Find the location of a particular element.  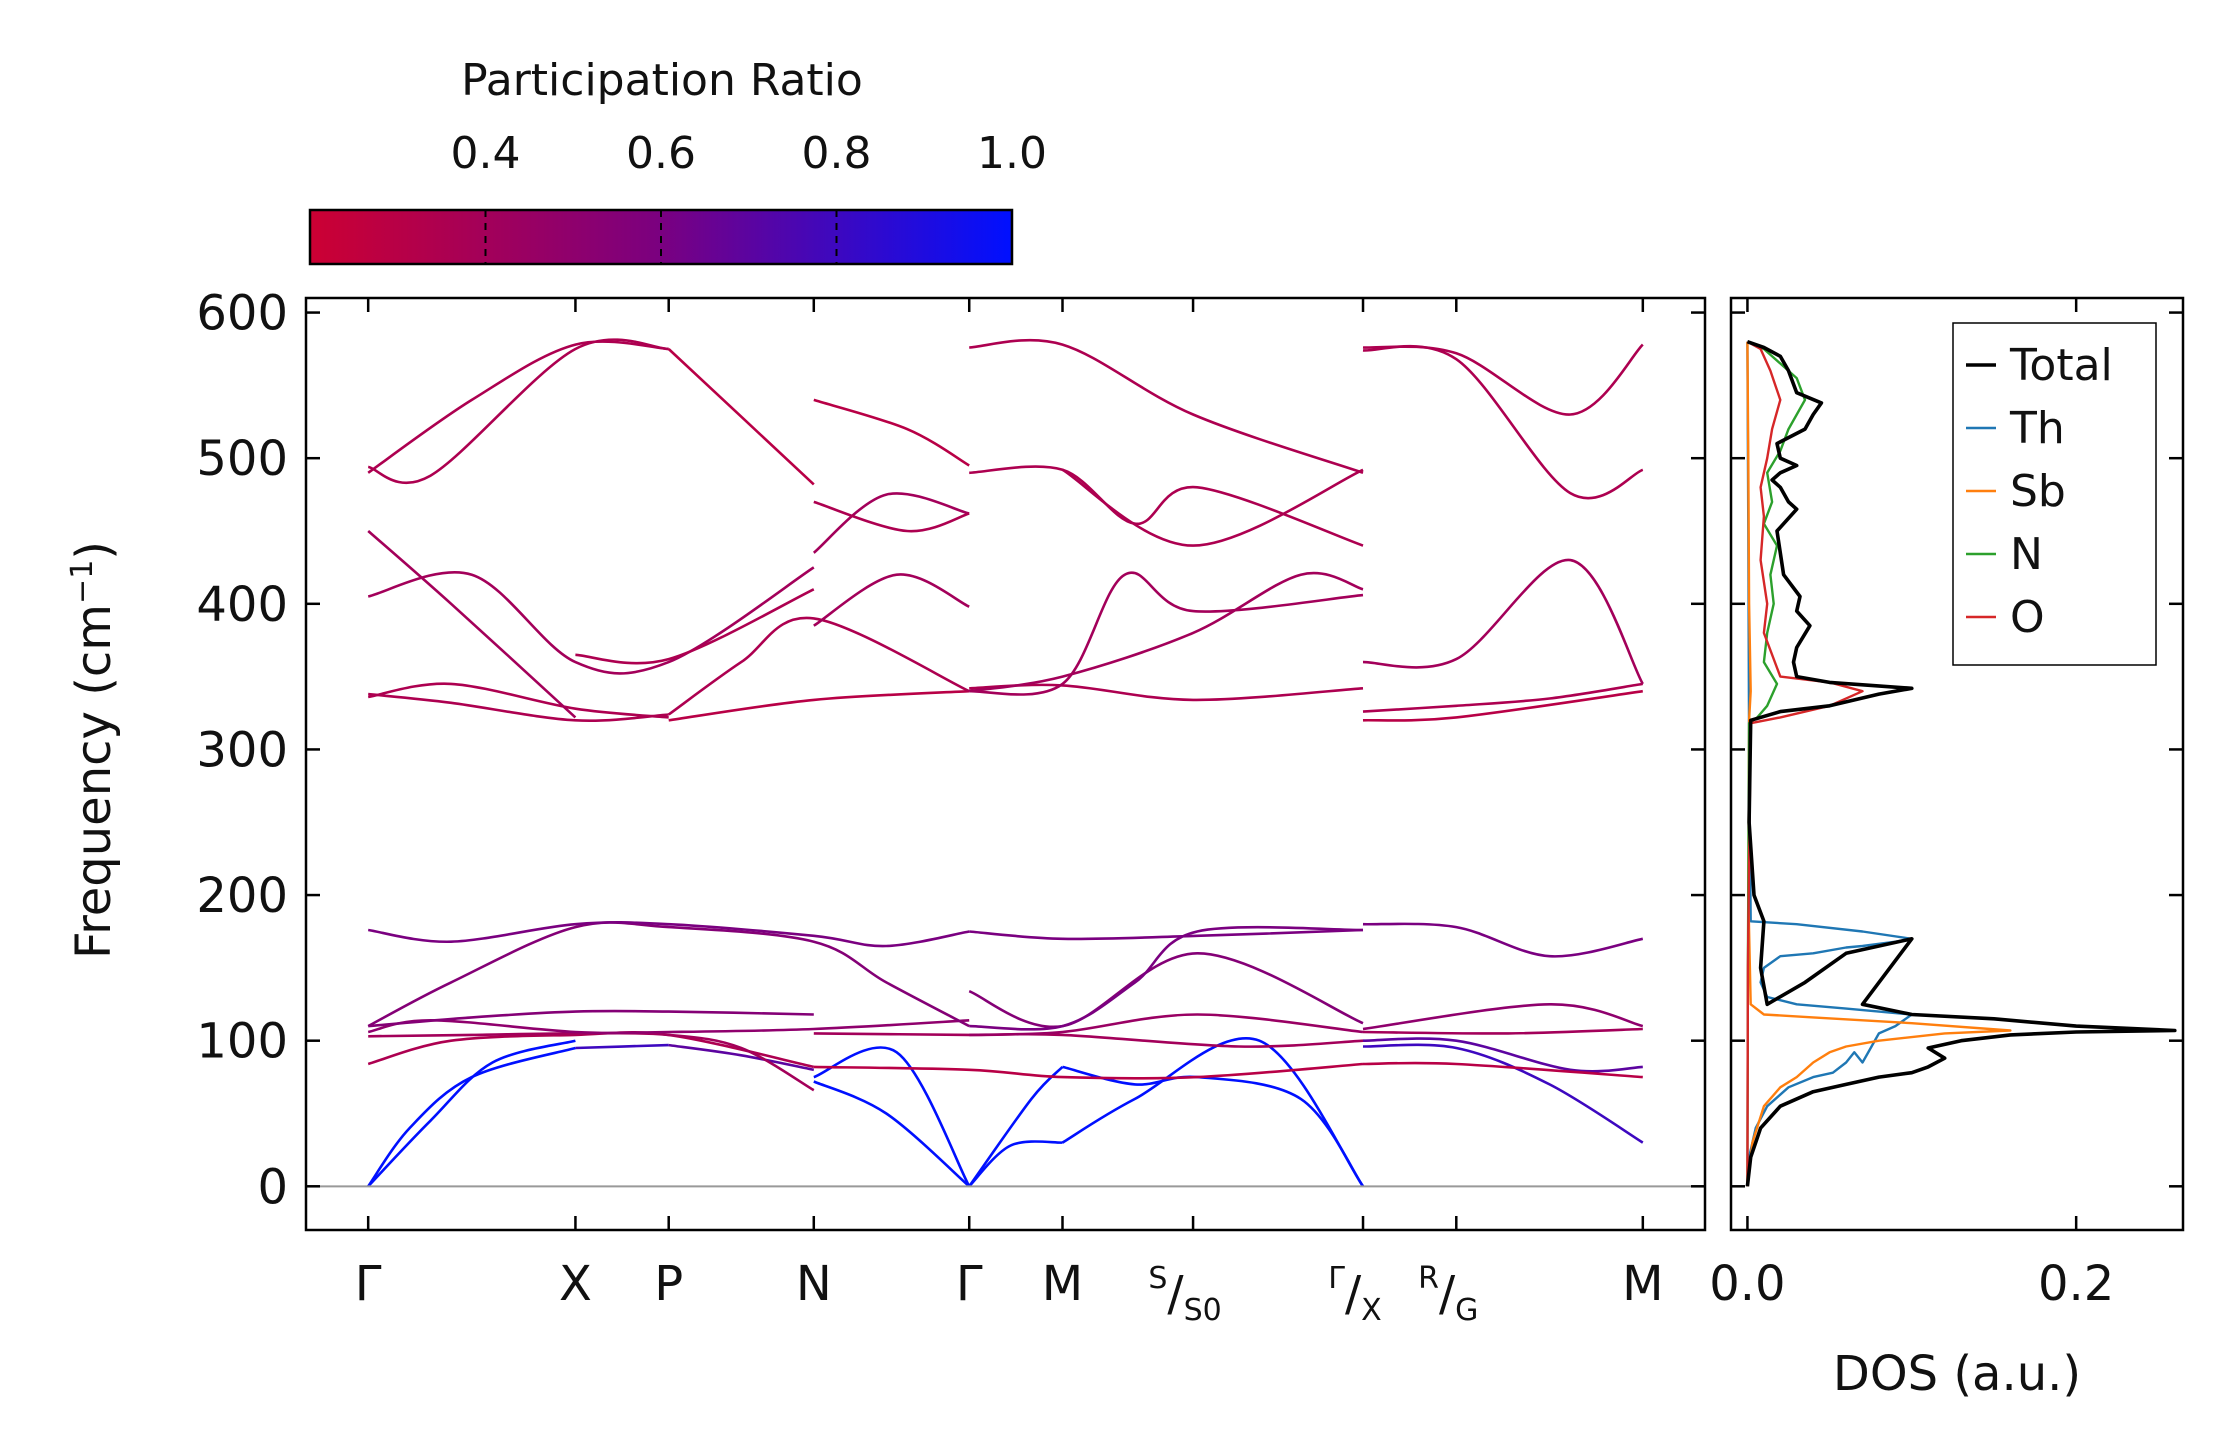

dos-series-o is located at coordinates (1805, 763).